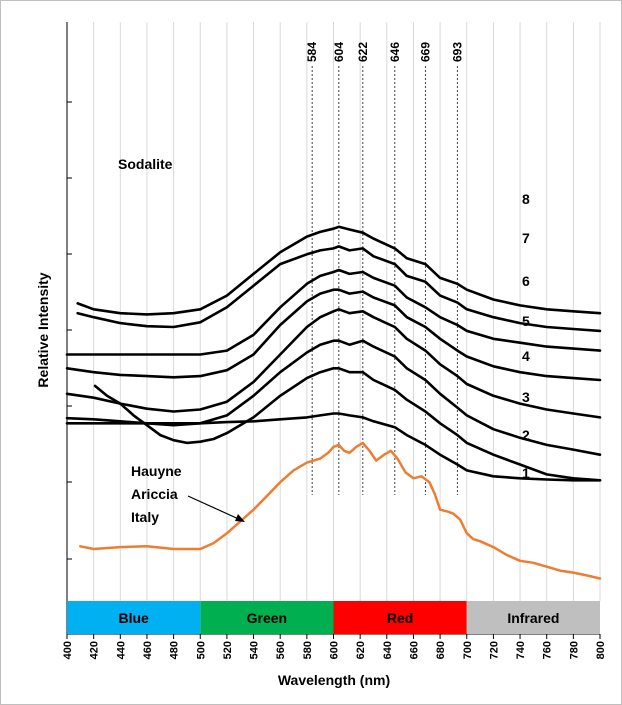 The image size is (622, 705). Describe the element at coordinates (526, 473) in the screenshot. I see `series-label: 1` at that location.